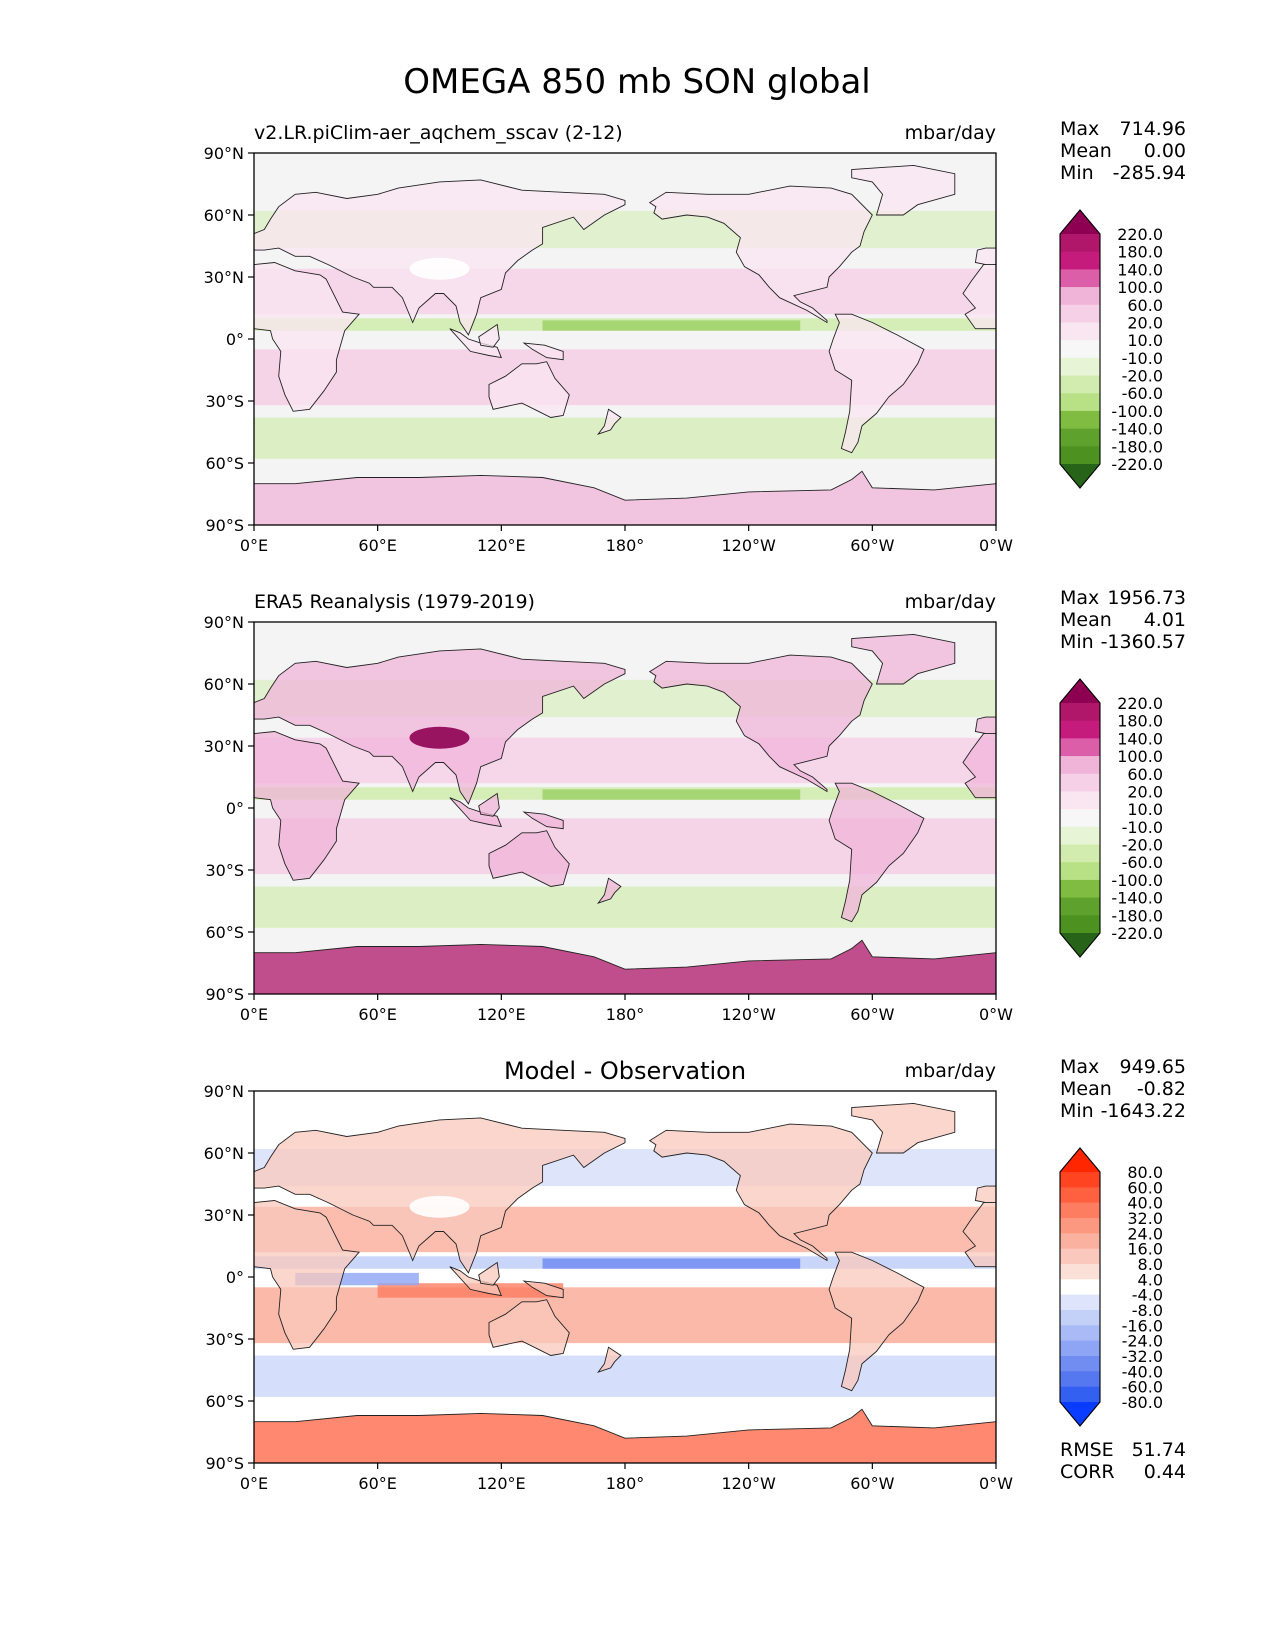 The image size is (1275, 1650). What do you see at coordinates (1165, 151) in the screenshot?
I see `stat-value: 0.00` at bounding box center [1165, 151].